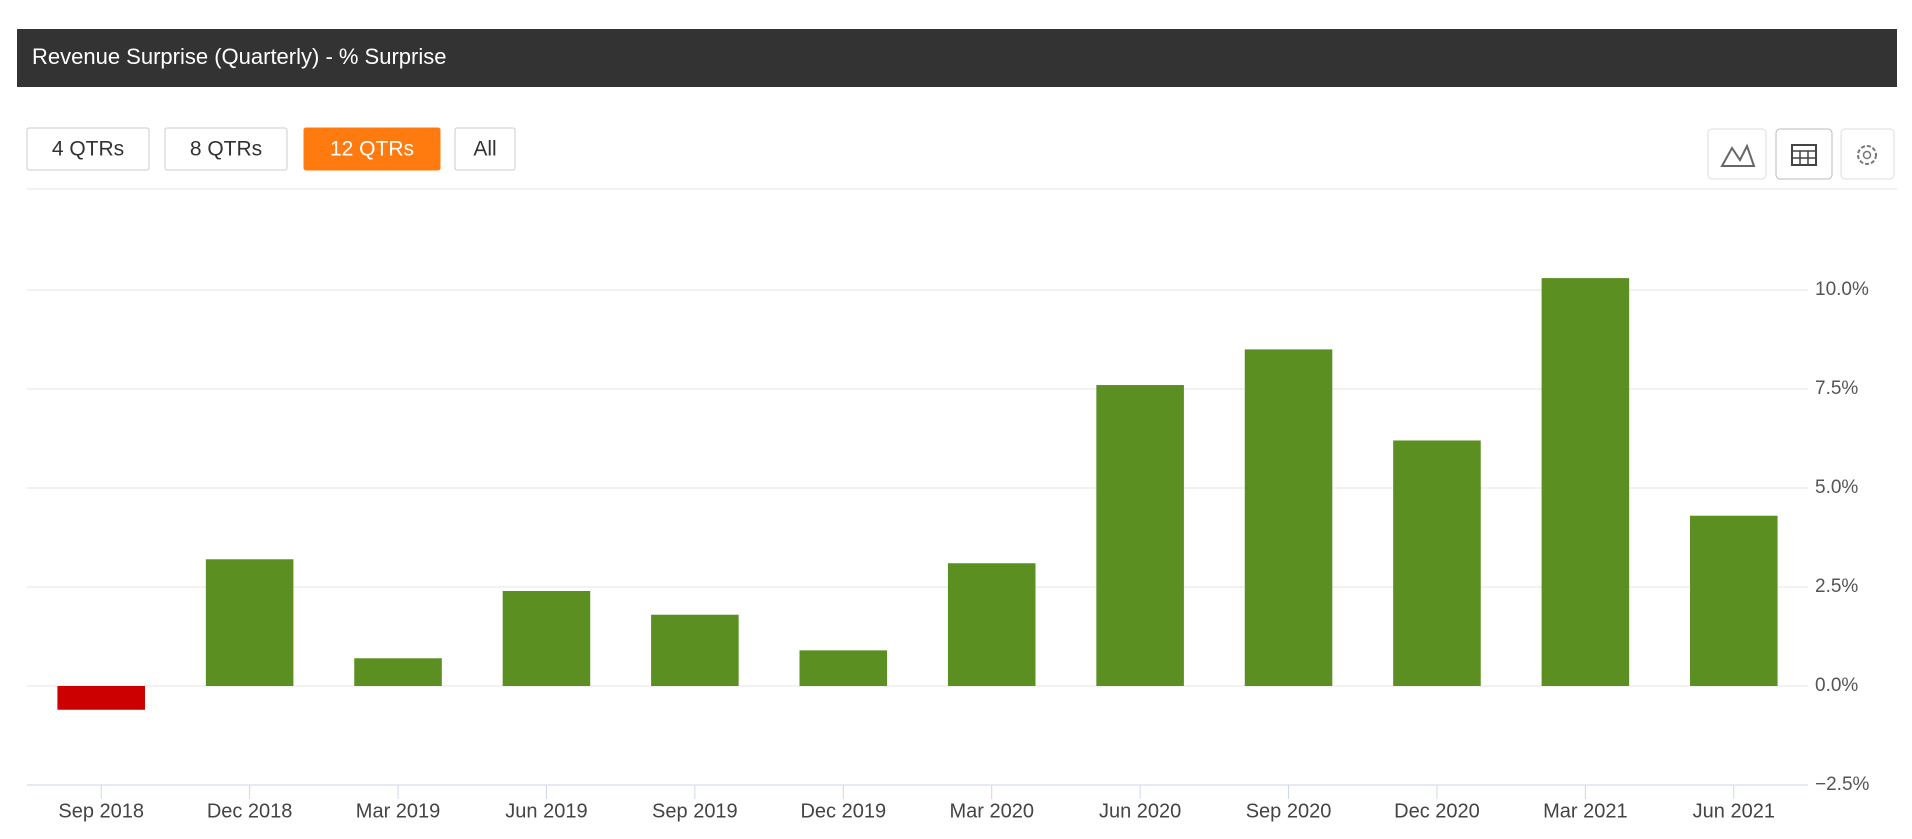 Image resolution: width=1912 pixels, height=839 pixels. I want to click on x-tick-label: Dec 2020, so click(1437, 811).